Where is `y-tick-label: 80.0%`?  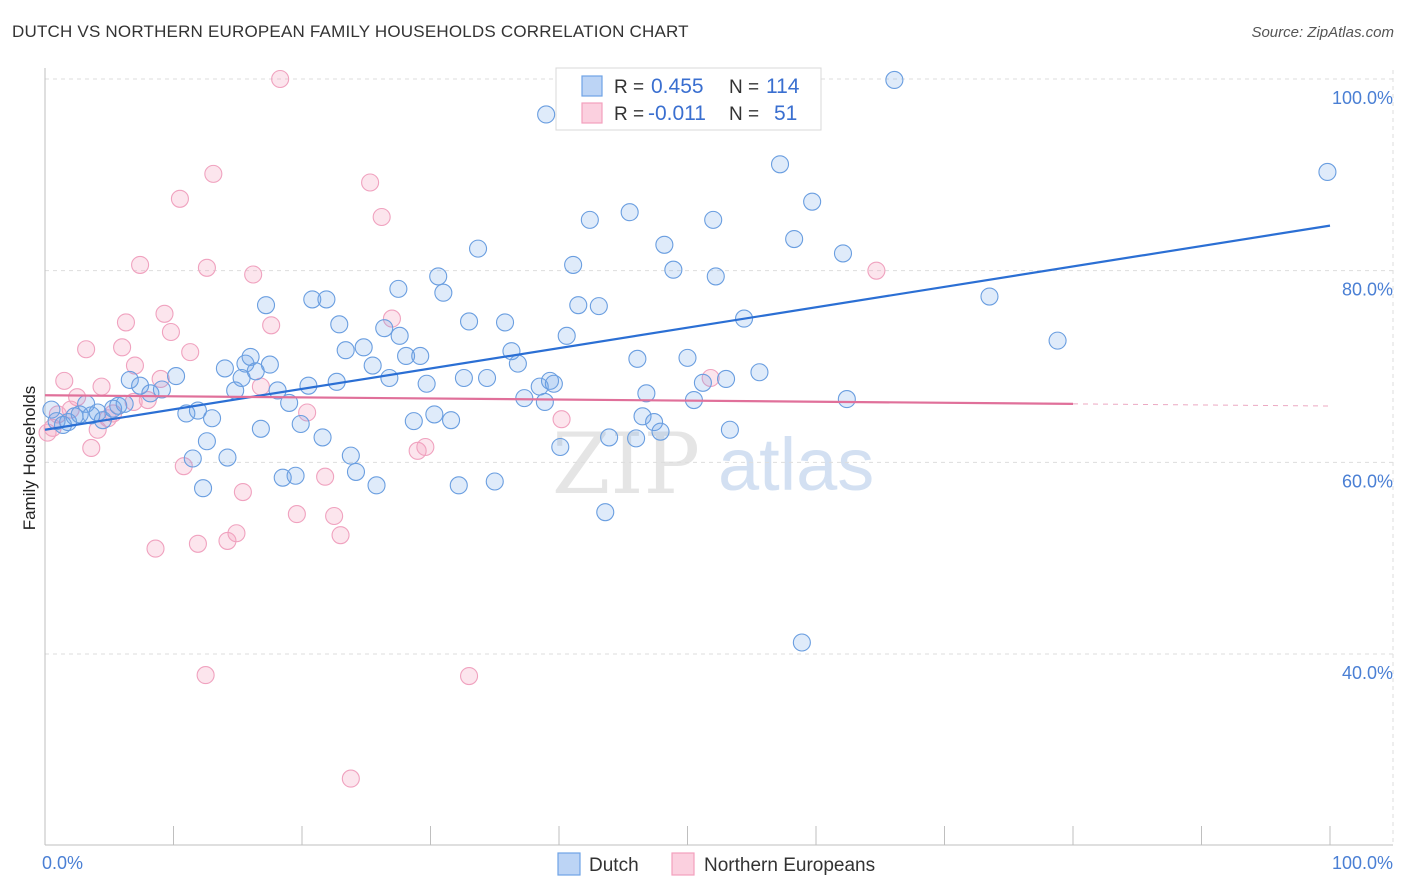
y-tick-label: 80.0% is located at coordinates (1367, 290).